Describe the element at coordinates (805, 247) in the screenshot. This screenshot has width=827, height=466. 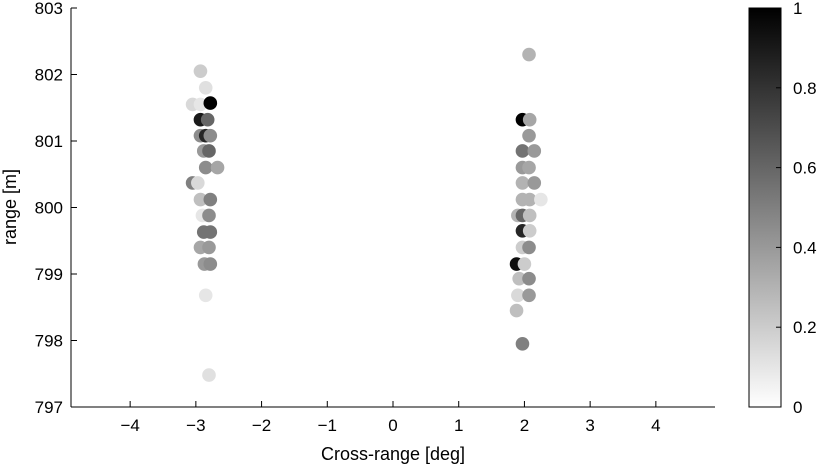
I see `colorbar-tick-label: 0.4` at that location.